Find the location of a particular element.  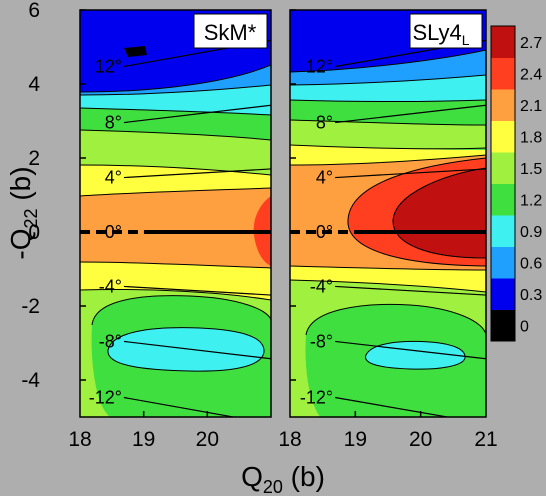

contour-skm-lower-0.9 is located at coordinates (186, 349).